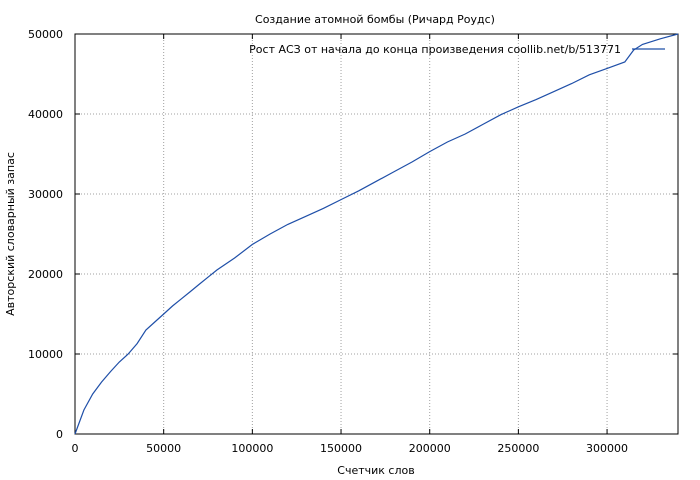 Image resolution: width=700 pixels, height=480 pixels. I want to click on y-axis-label: Авторский словарный запас, so click(10, 234).